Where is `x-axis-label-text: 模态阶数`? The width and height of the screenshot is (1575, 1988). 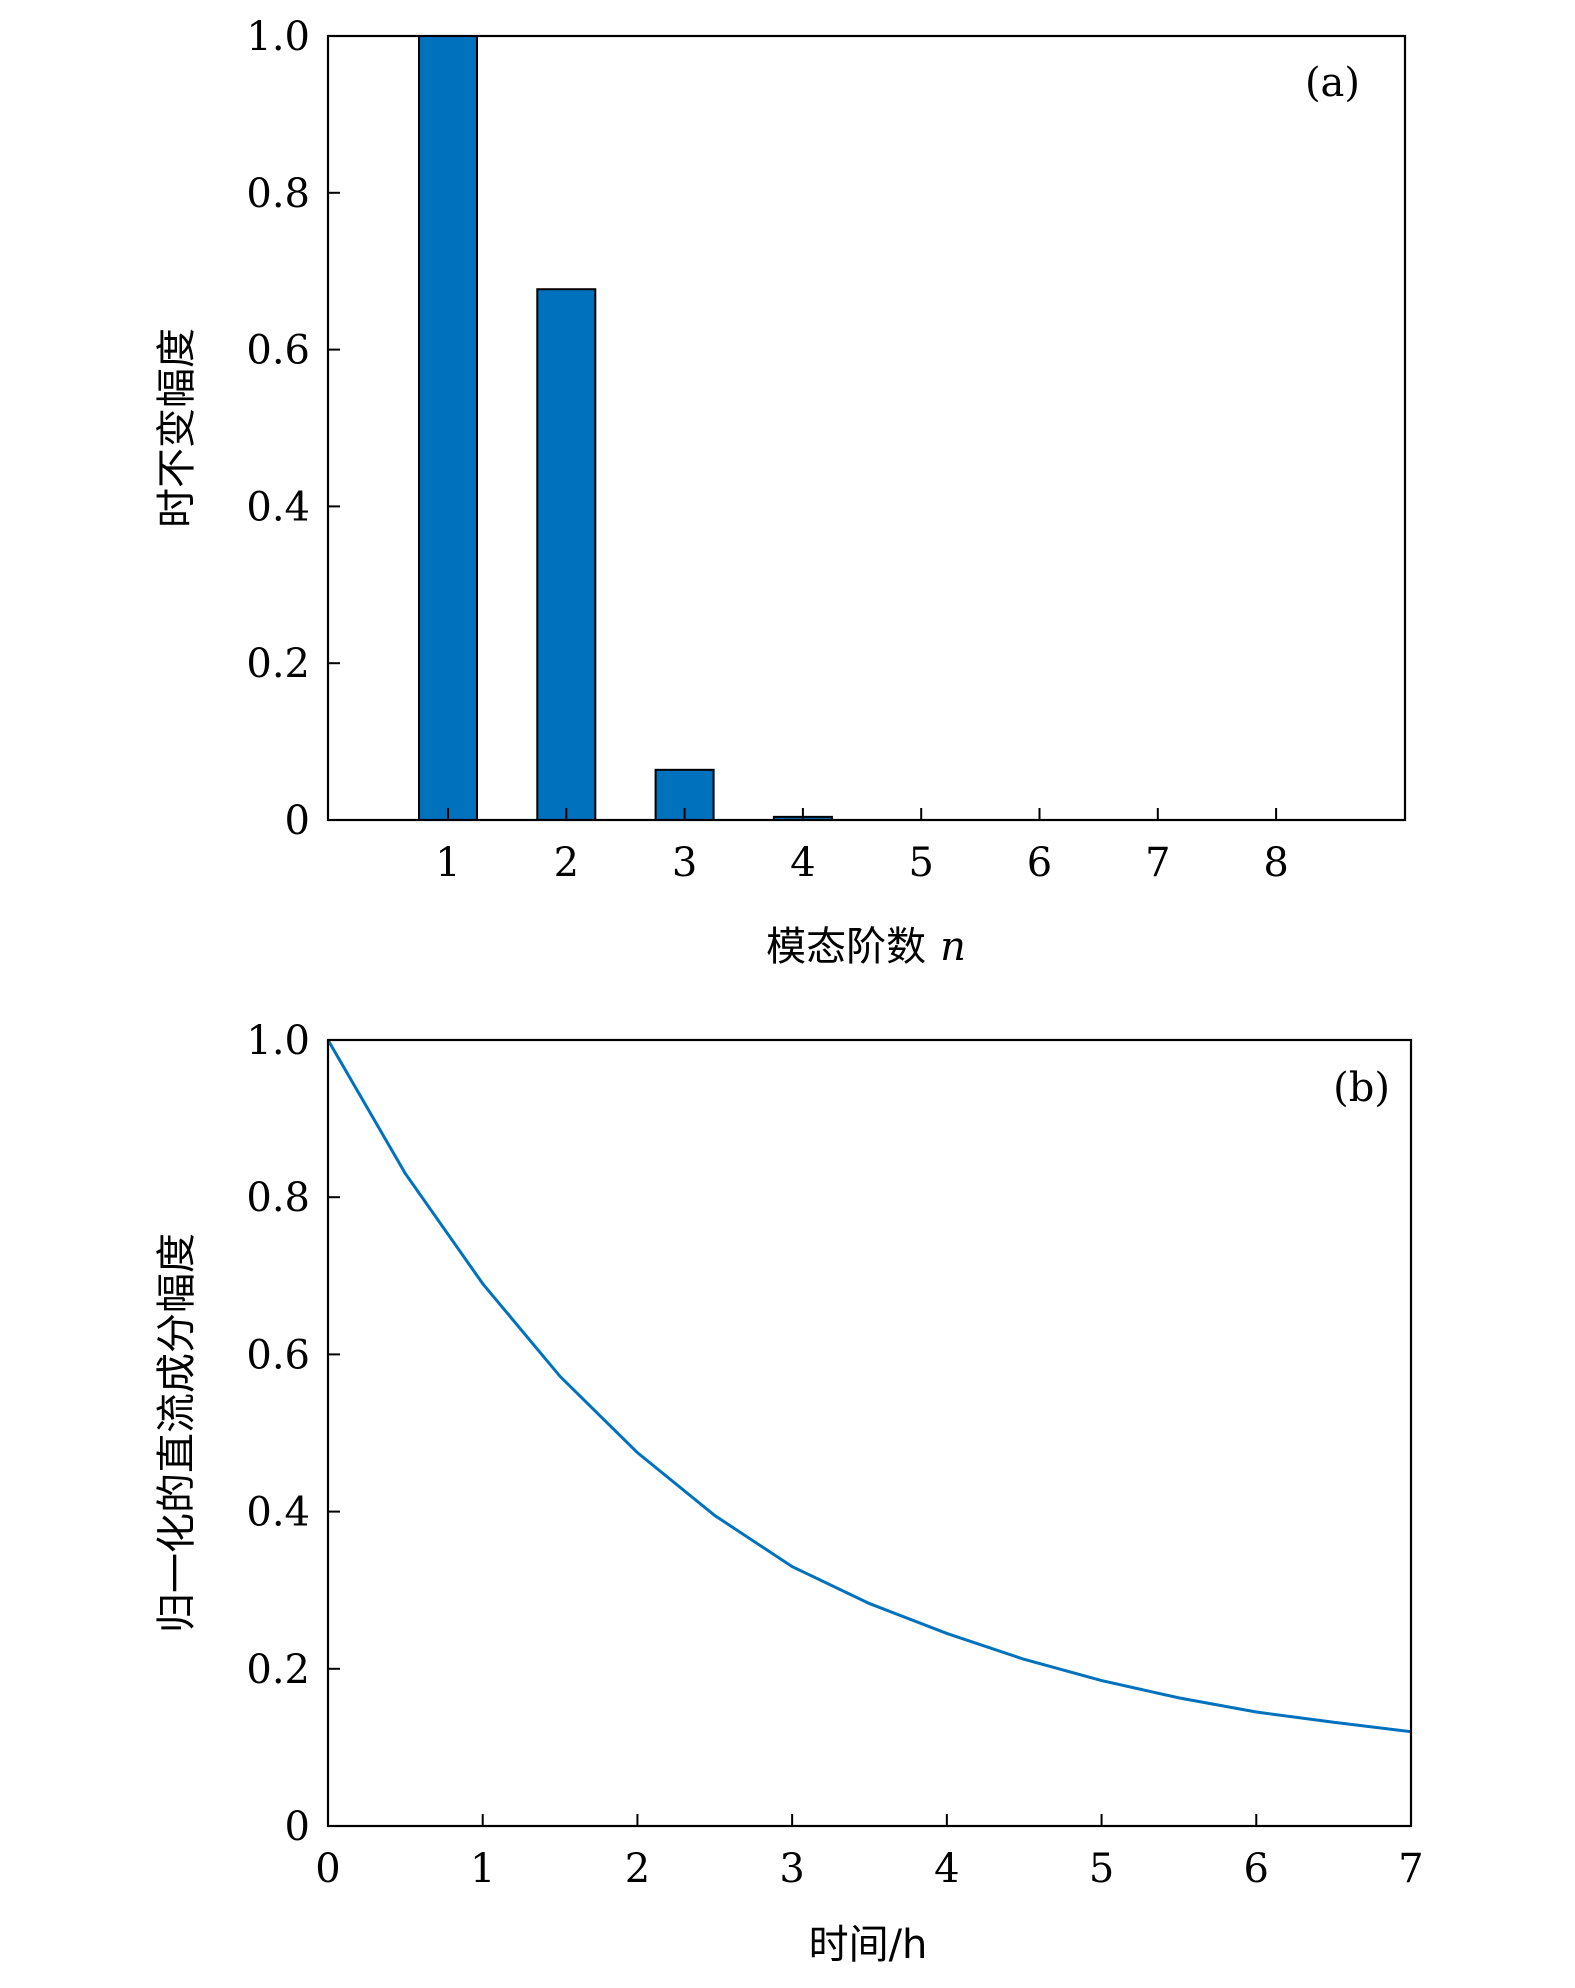
x-axis-label-text: 模态阶数 is located at coordinates (846, 947).